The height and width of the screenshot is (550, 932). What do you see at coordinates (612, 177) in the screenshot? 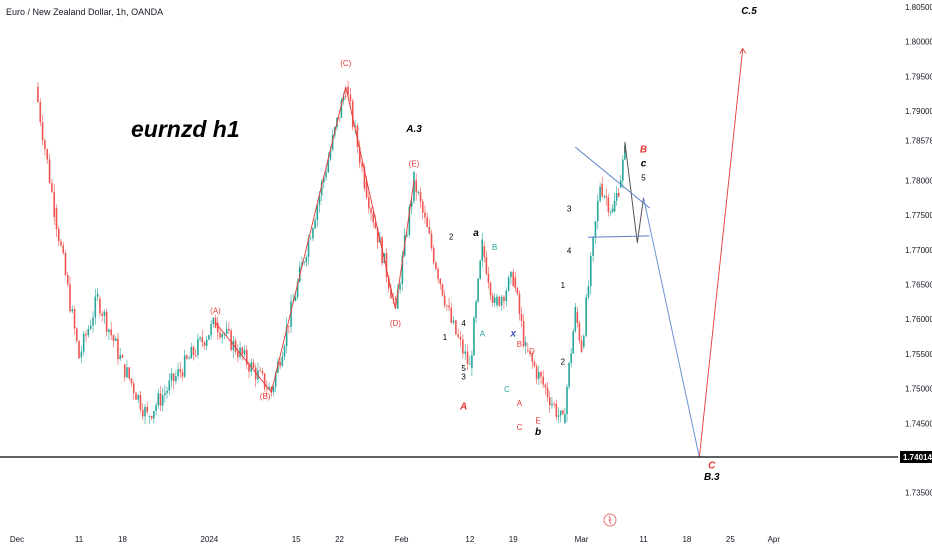
I see `triangle-upper-trendline` at bounding box center [612, 177].